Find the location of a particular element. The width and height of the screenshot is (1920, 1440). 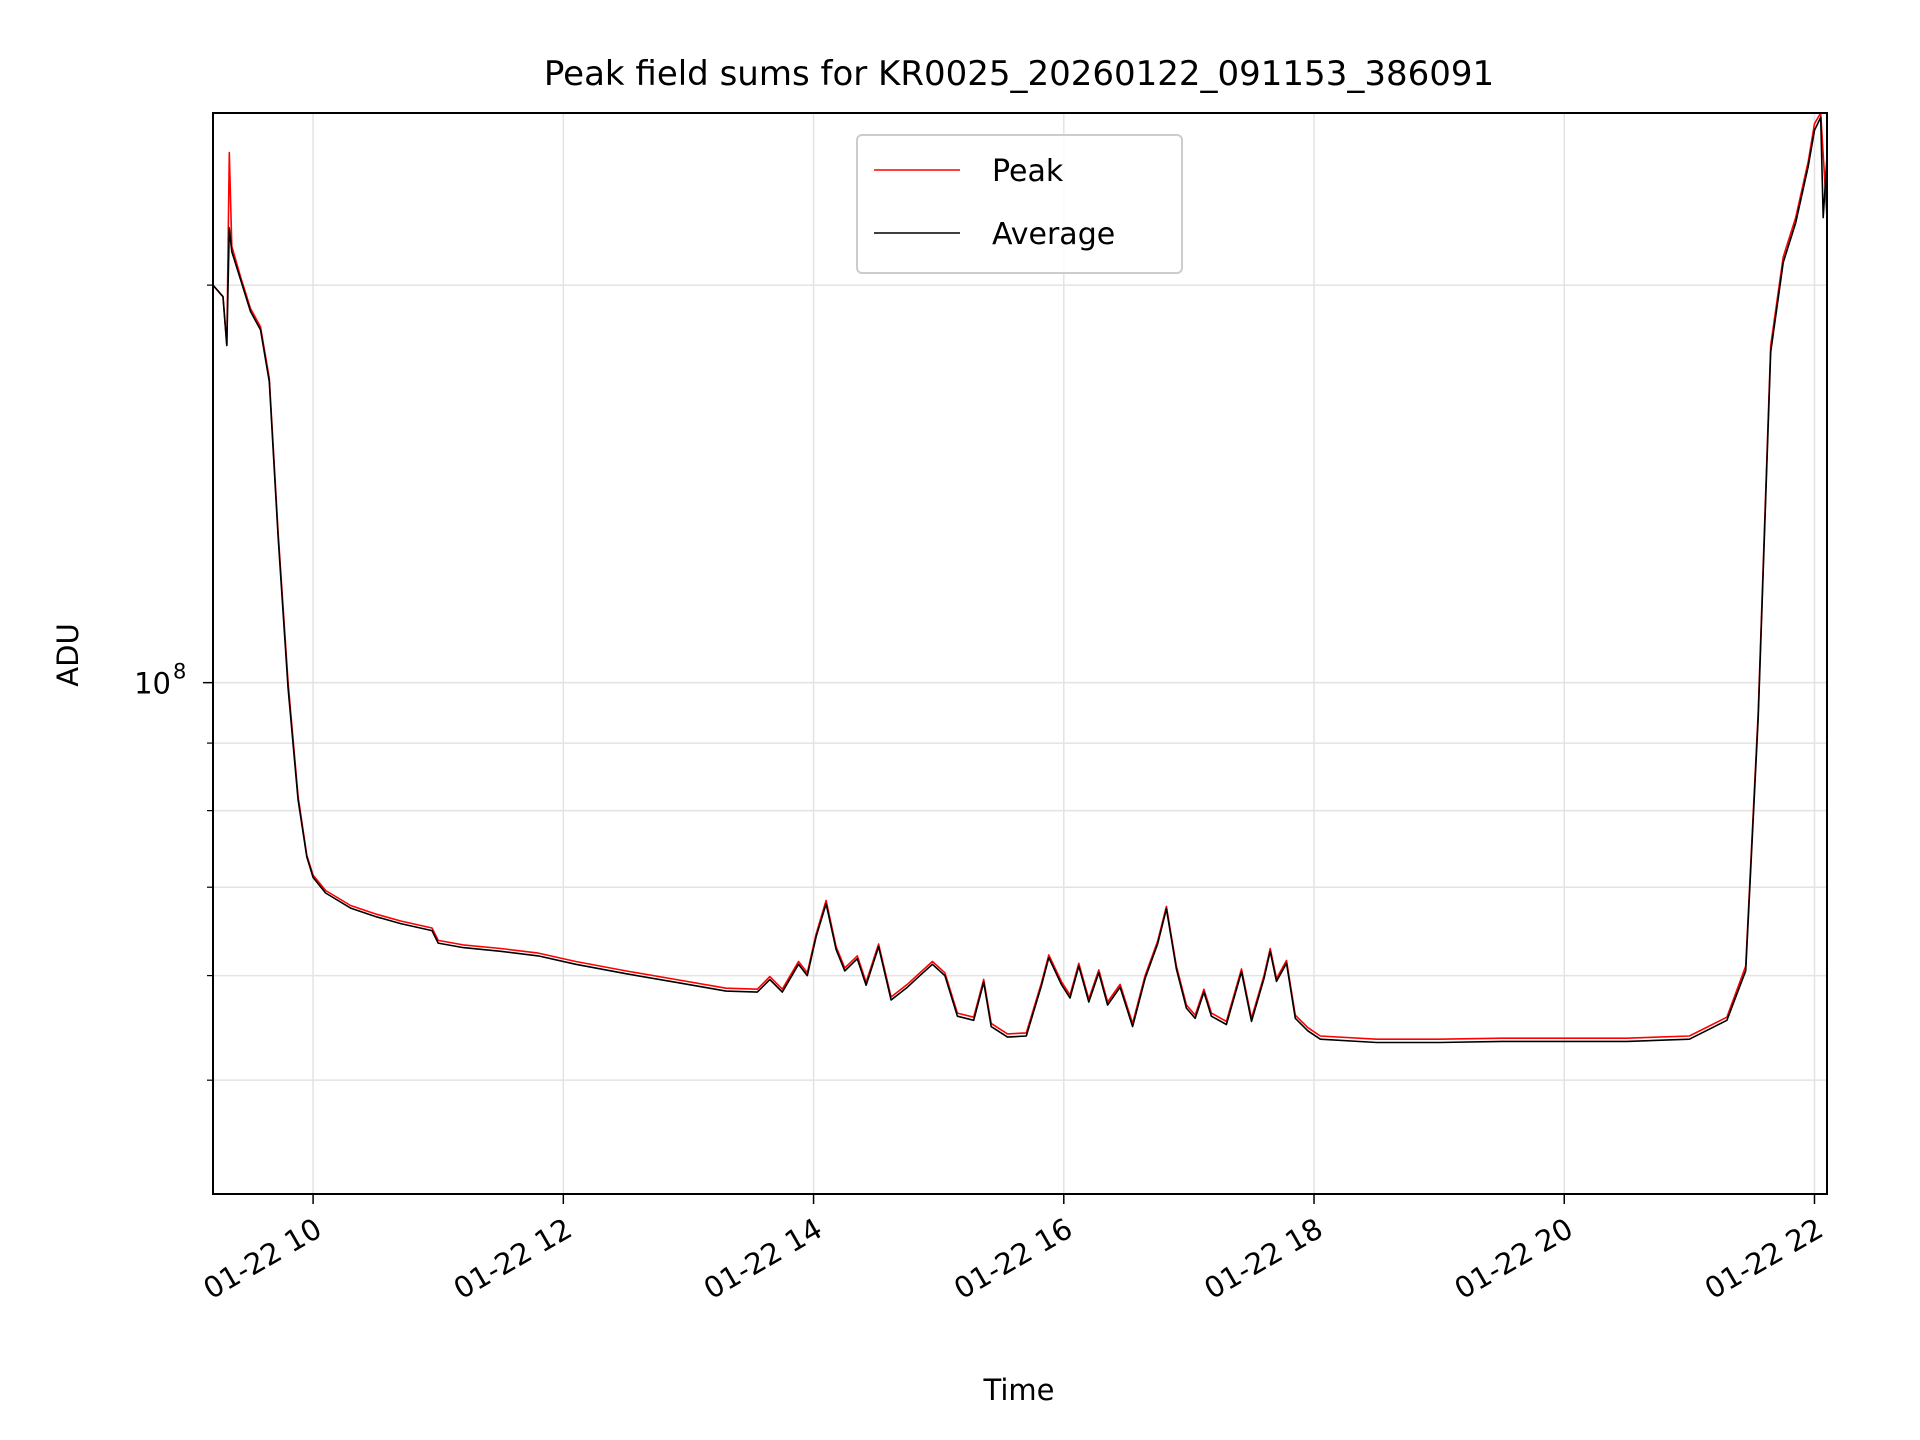

x-axis-label: Time is located at coordinates (1019, 1390).